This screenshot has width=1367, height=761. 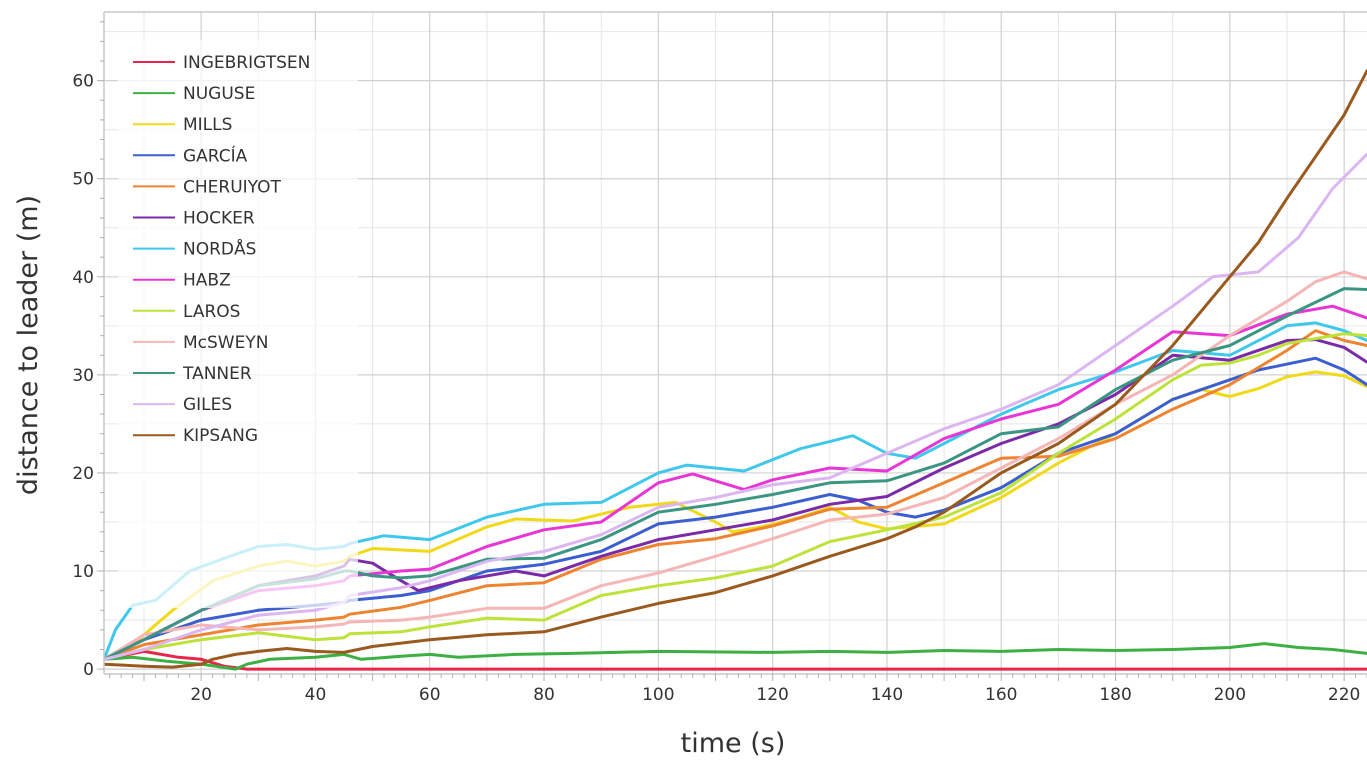 I want to click on legend-entry-label: GILES, so click(x=207, y=405).